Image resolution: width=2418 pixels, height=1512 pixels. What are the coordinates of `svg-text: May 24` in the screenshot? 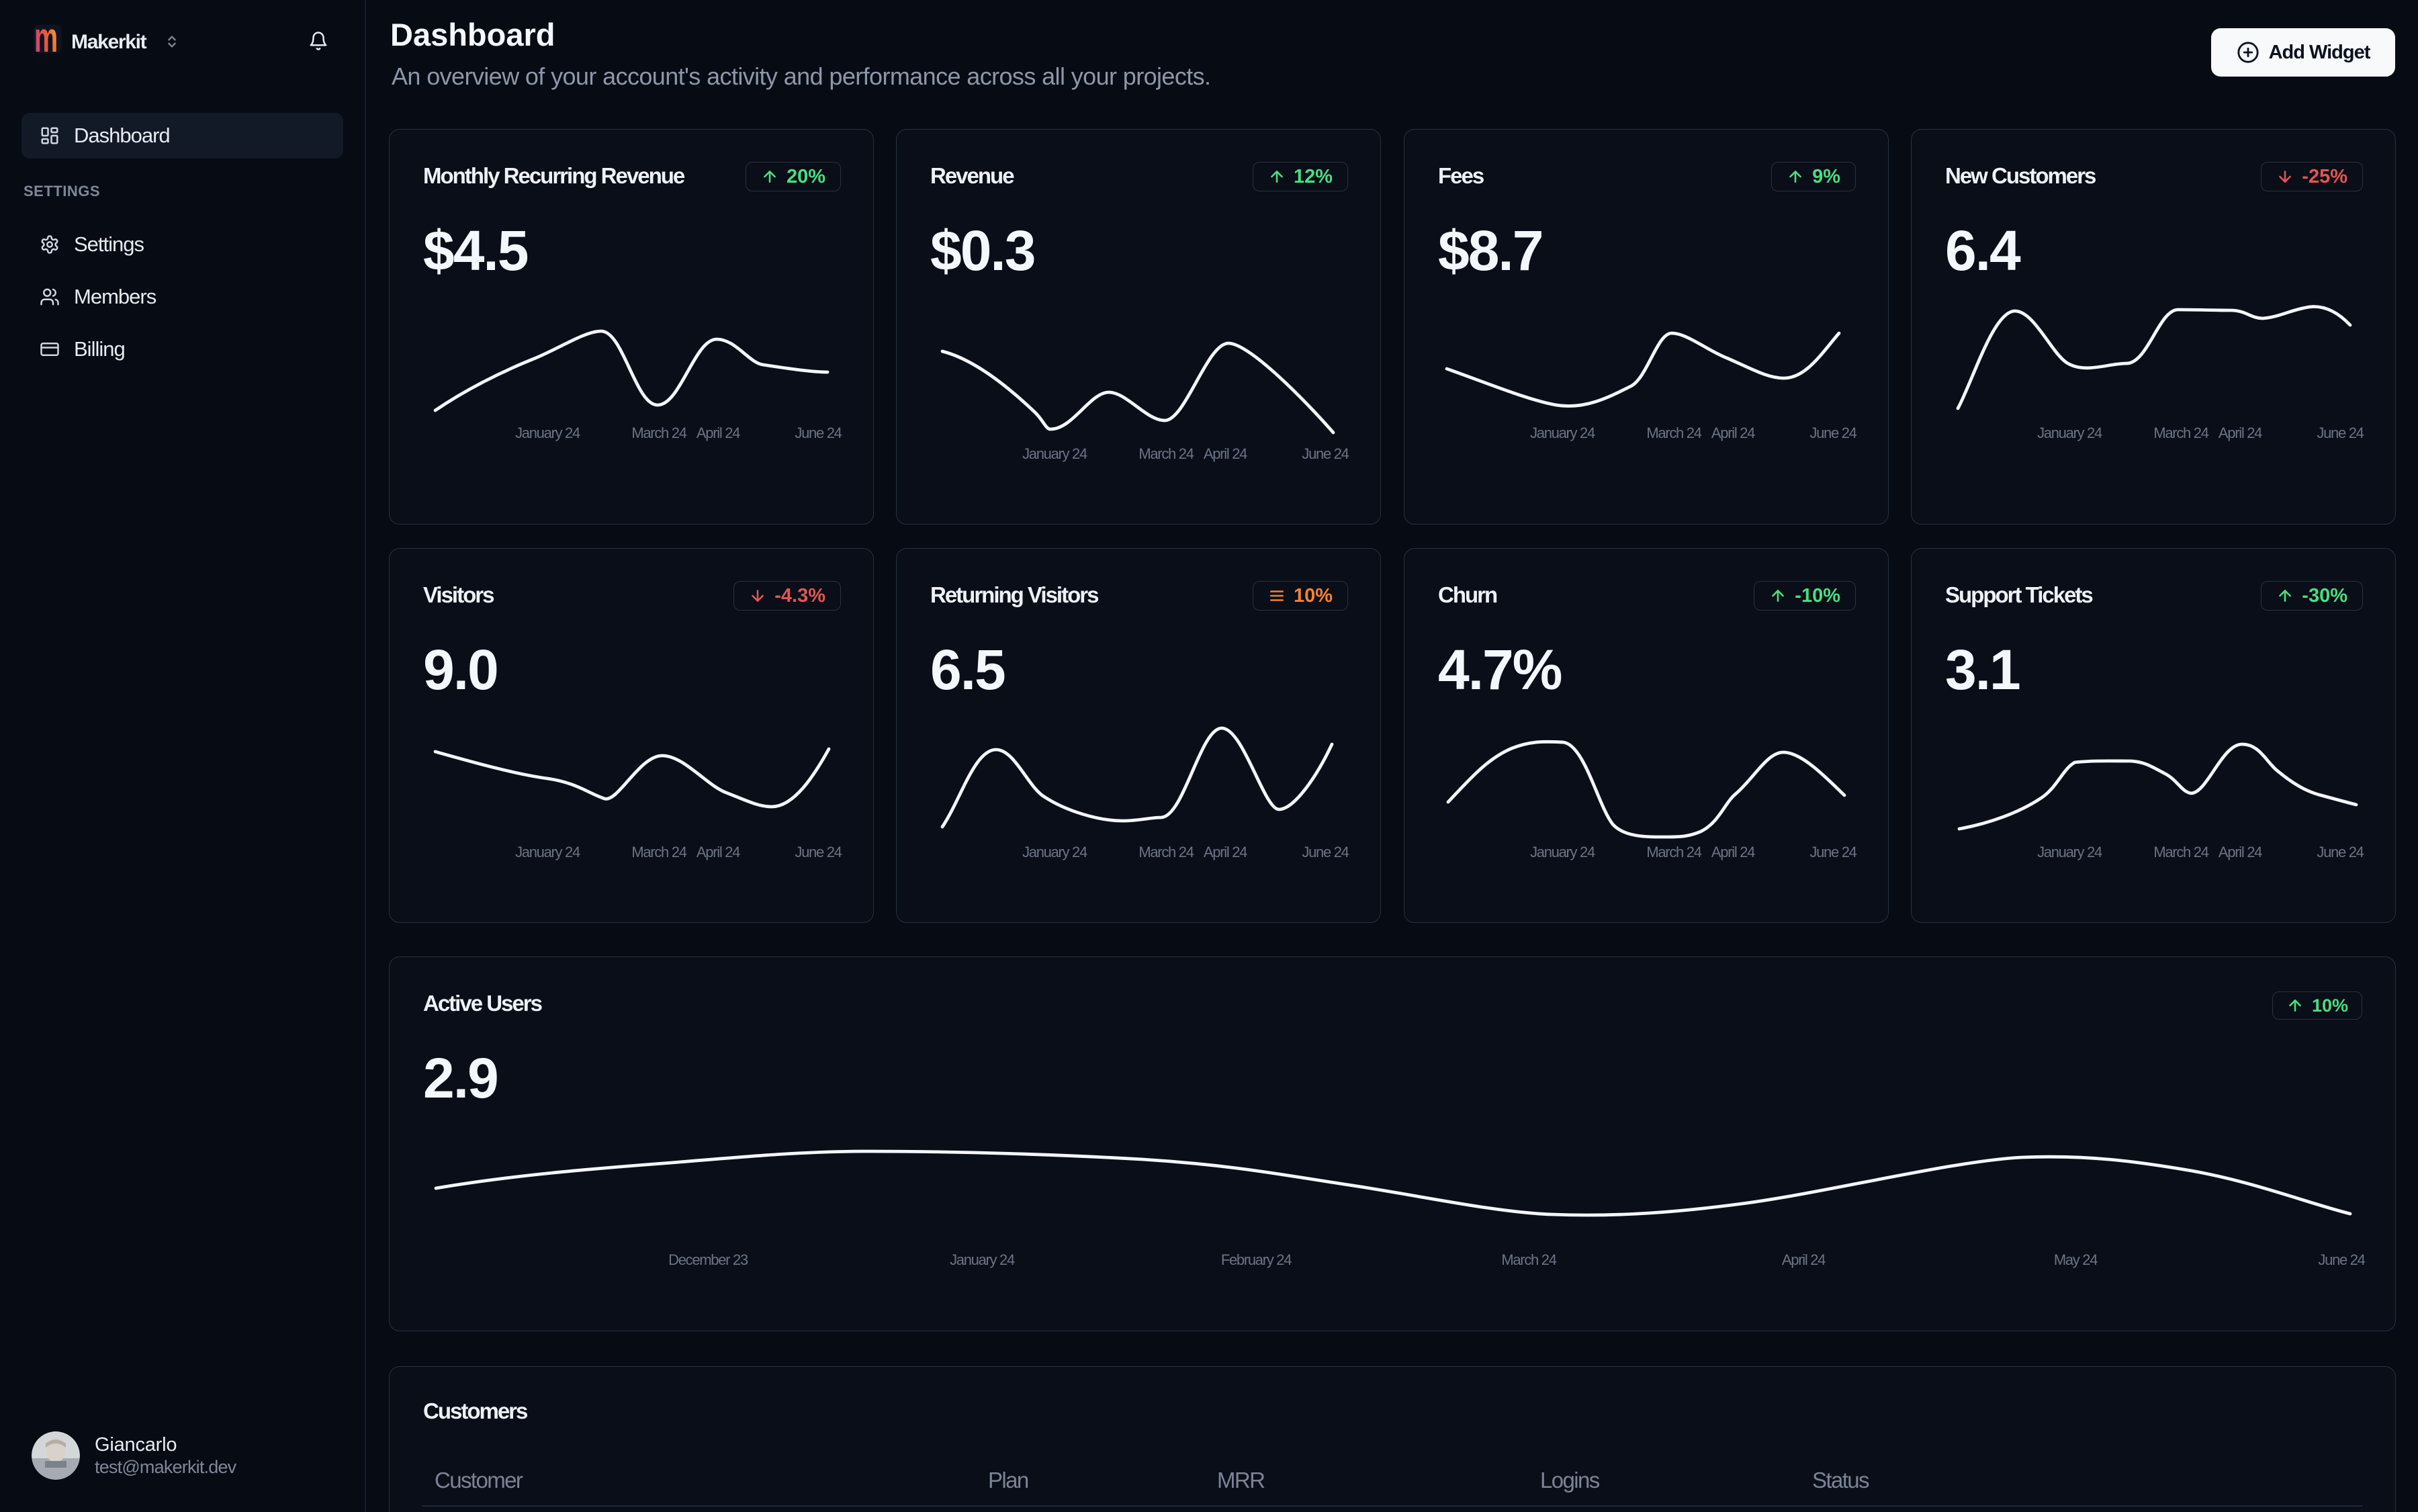 It's located at (2076, 1259).